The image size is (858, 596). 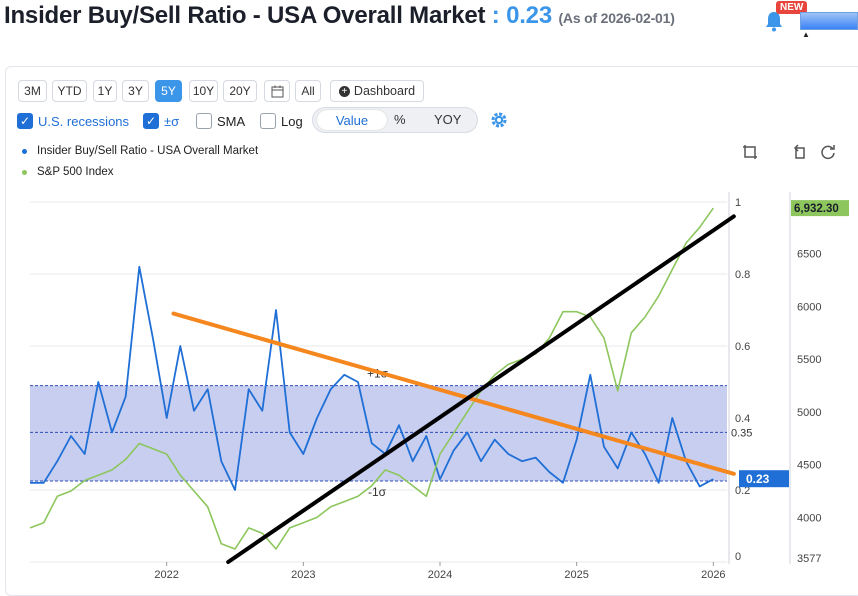 I want to click on log-toggle: Log, so click(x=281, y=121).